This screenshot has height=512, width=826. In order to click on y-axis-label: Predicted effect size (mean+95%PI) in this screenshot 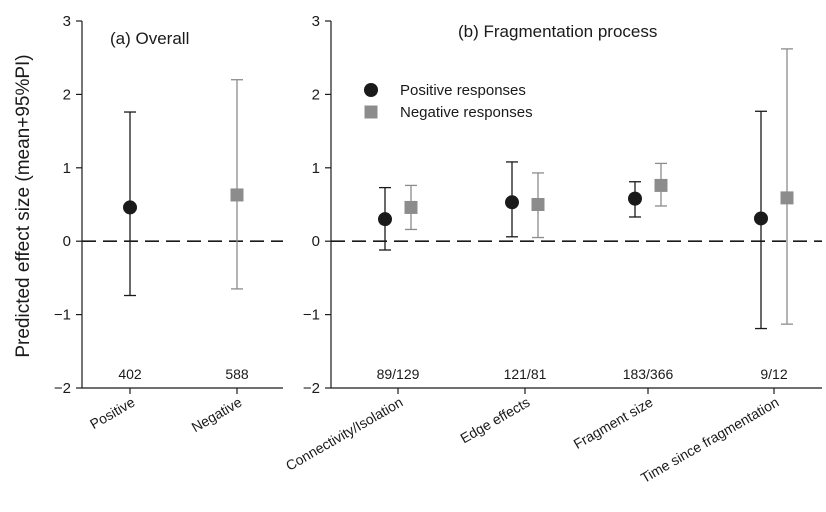, I will do `click(23, 205)`.